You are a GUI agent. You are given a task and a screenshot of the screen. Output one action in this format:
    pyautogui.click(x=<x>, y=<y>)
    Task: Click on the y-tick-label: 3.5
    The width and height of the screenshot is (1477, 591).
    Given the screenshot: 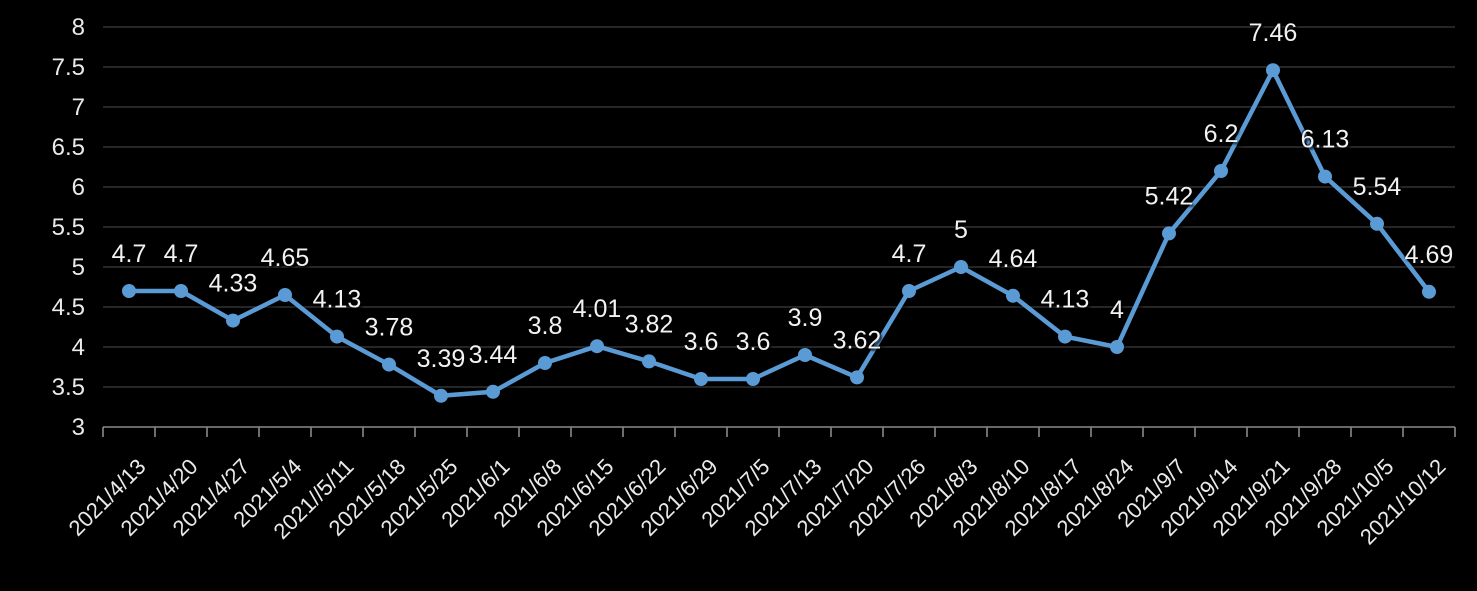 What is the action you would take?
    pyautogui.click(x=68, y=387)
    